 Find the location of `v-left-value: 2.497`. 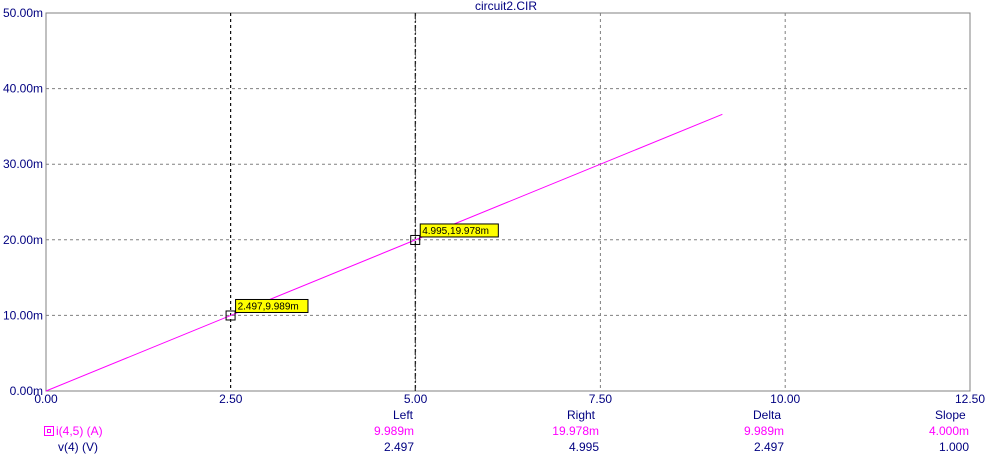

v-left-value: 2.497 is located at coordinates (398, 447).